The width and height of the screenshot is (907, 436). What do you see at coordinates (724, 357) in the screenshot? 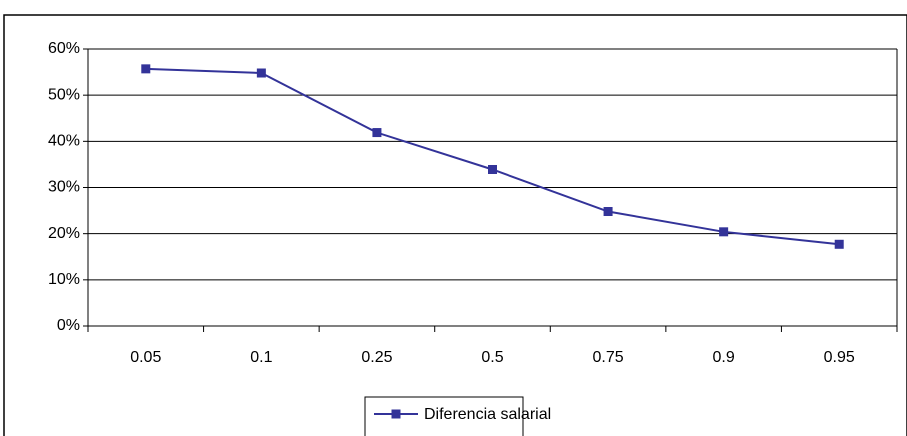
I see `x-tick-label: 0.9` at bounding box center [724, 357].